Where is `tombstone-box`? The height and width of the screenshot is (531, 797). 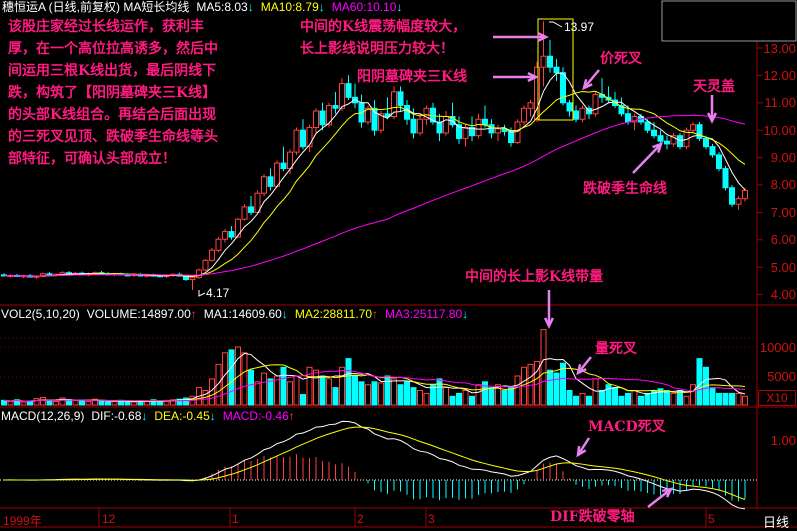 tombstone-box is located at coordinates (555, 69).